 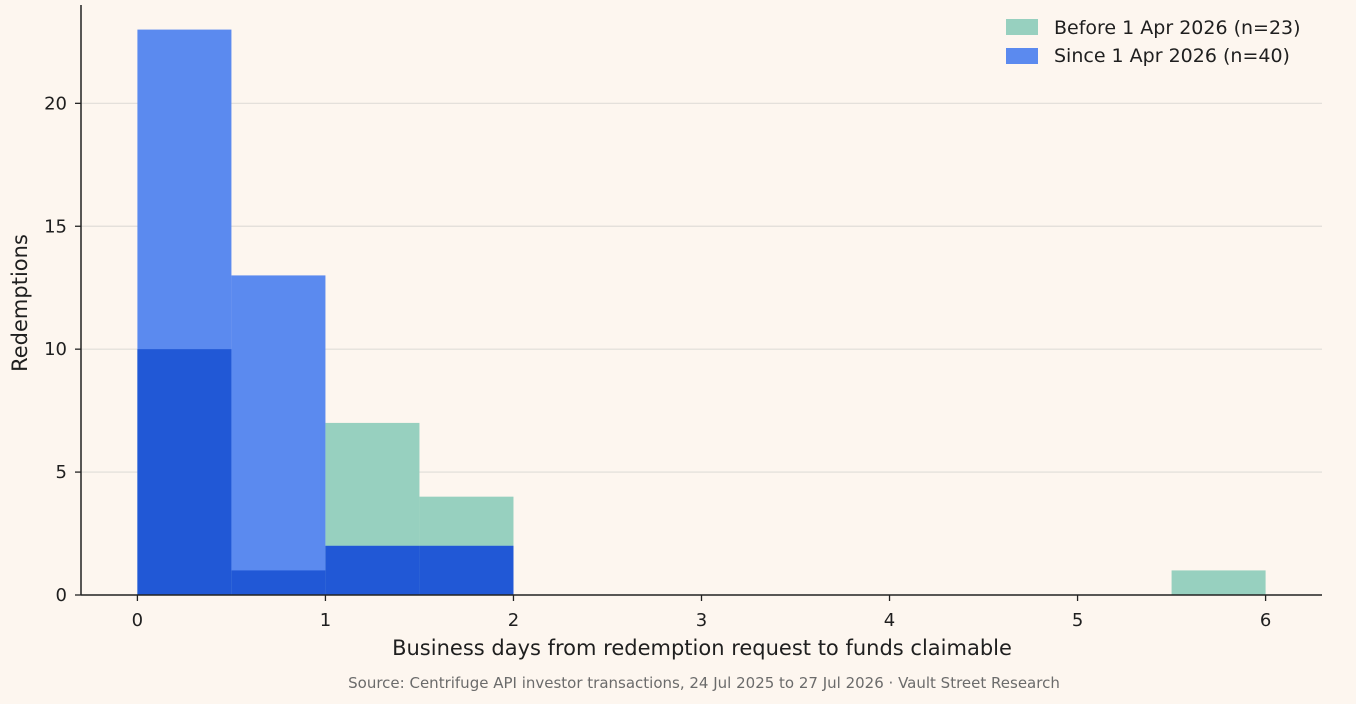 I want to click on y-tick-label-10: 10, so click(x=55, y=349).